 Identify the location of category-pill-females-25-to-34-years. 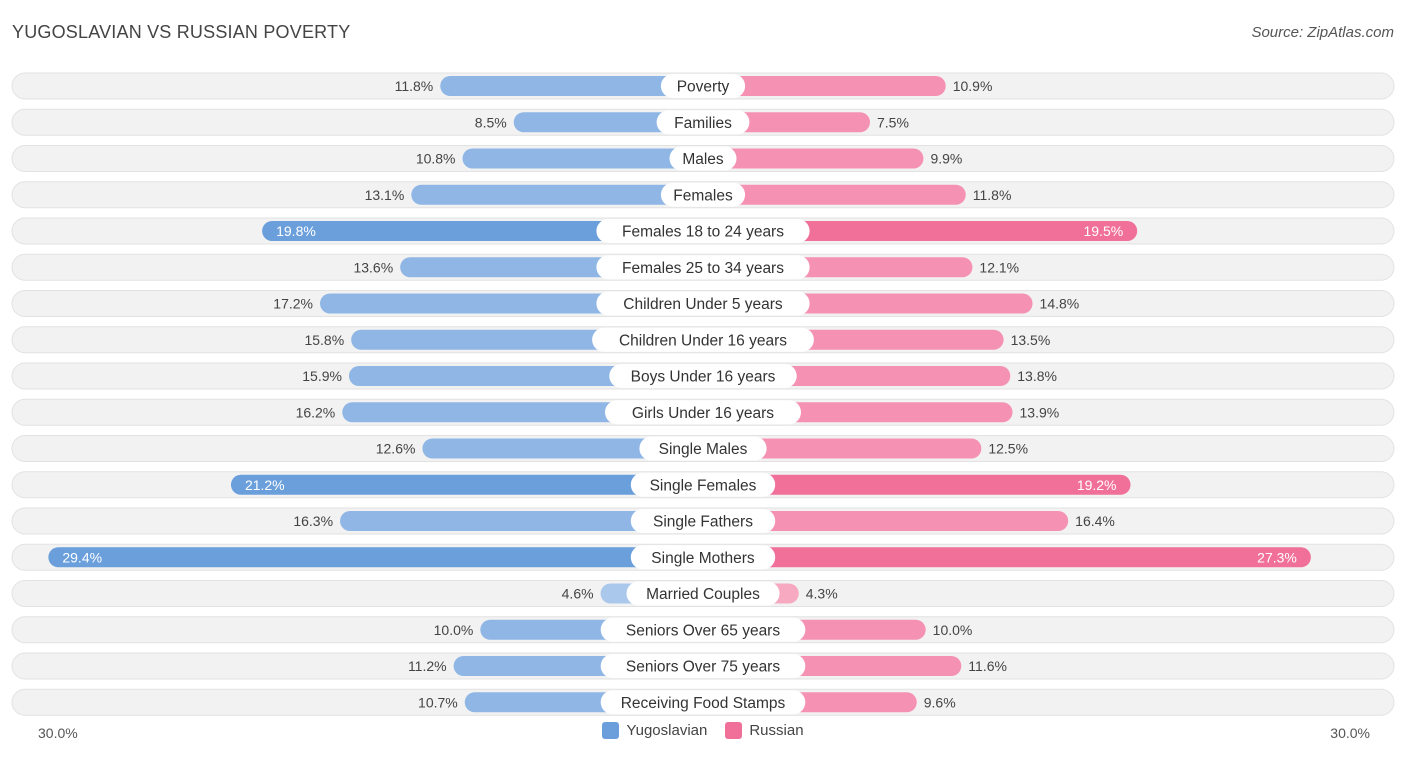
(703, 267).